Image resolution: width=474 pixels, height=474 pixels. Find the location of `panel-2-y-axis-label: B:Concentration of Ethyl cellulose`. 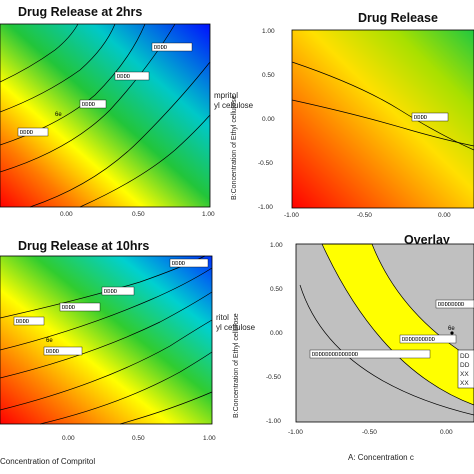

panel-2-y-axis-label: B:Concentration of Ethyl cellulose is located at coordinates (234, 147).